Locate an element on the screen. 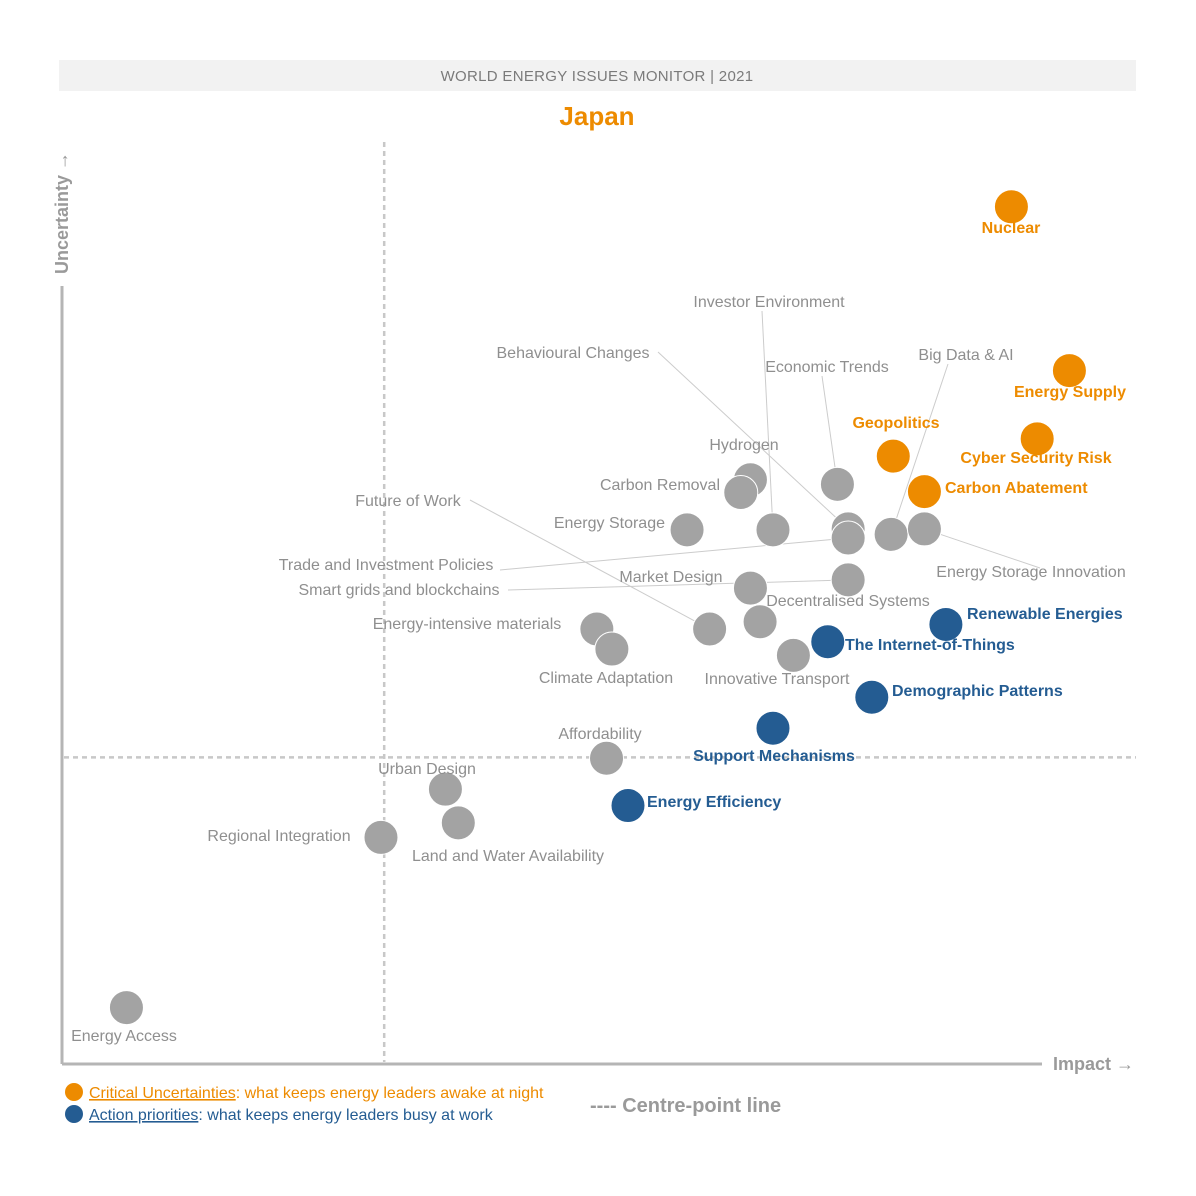 The image size is (1196, 1196). point-investor-environment is located at coordinates (773, 530).